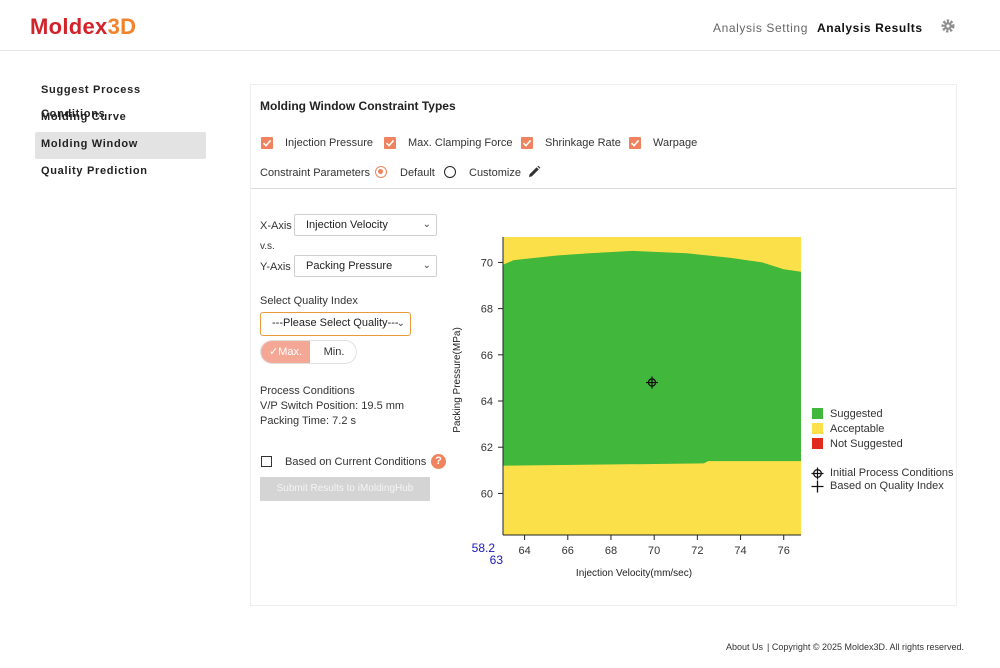  I want to click on logo-text: Moldex, so click(69, 26).